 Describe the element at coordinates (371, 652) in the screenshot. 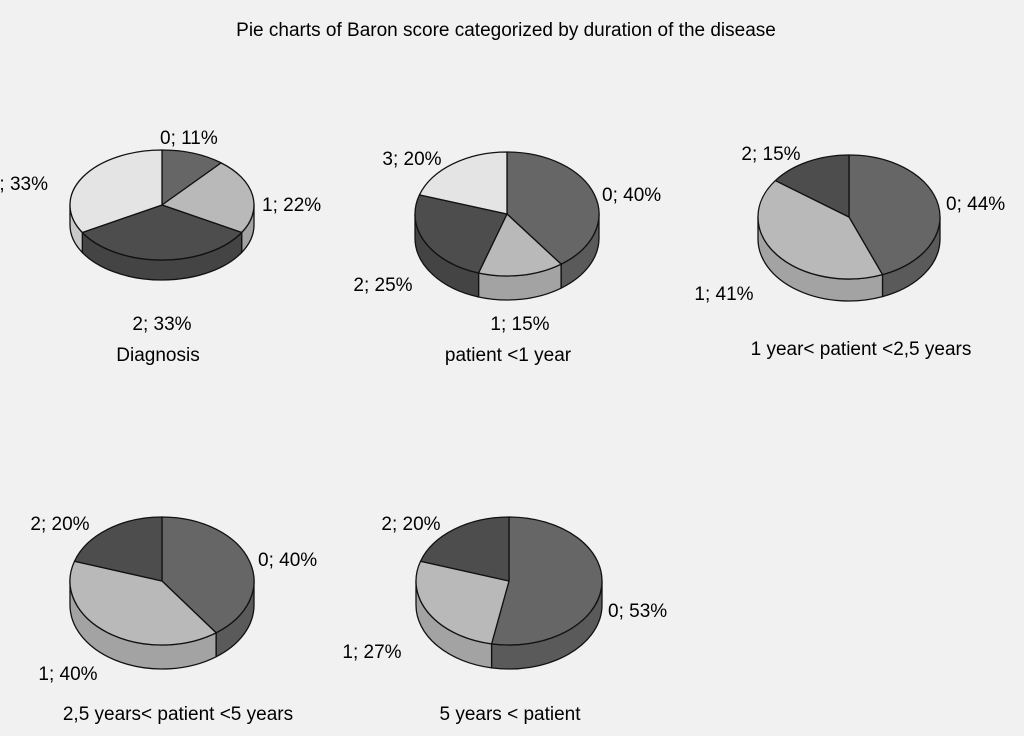

I see `slice-label-1: 1; 27%` at that location.